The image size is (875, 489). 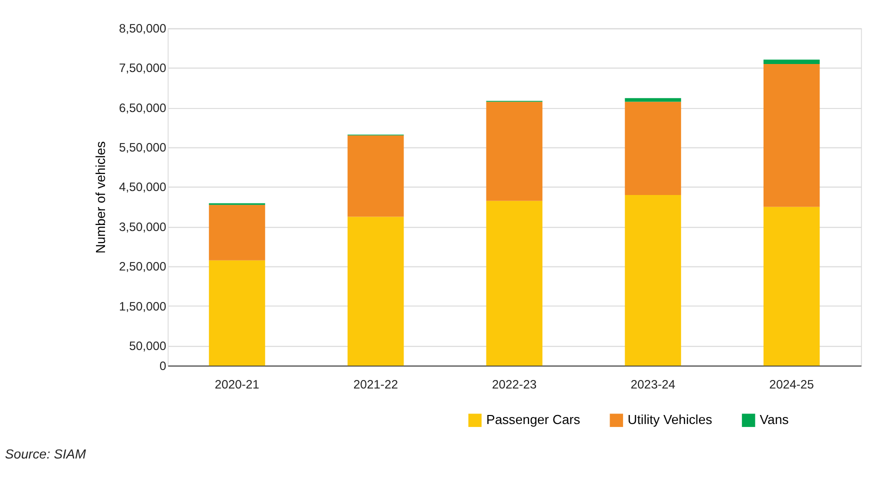 I want to click on y-tick-label: 4,50,000, so click(x=142, y=187).